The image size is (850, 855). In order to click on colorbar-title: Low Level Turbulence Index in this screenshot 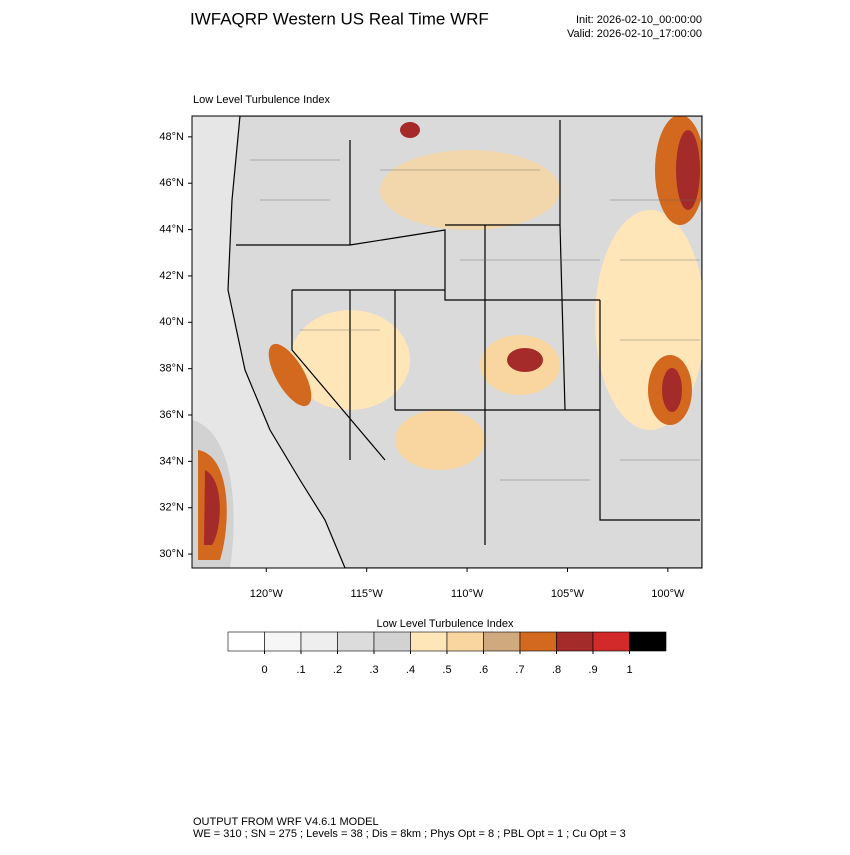, I will do `click(445, 624)`.